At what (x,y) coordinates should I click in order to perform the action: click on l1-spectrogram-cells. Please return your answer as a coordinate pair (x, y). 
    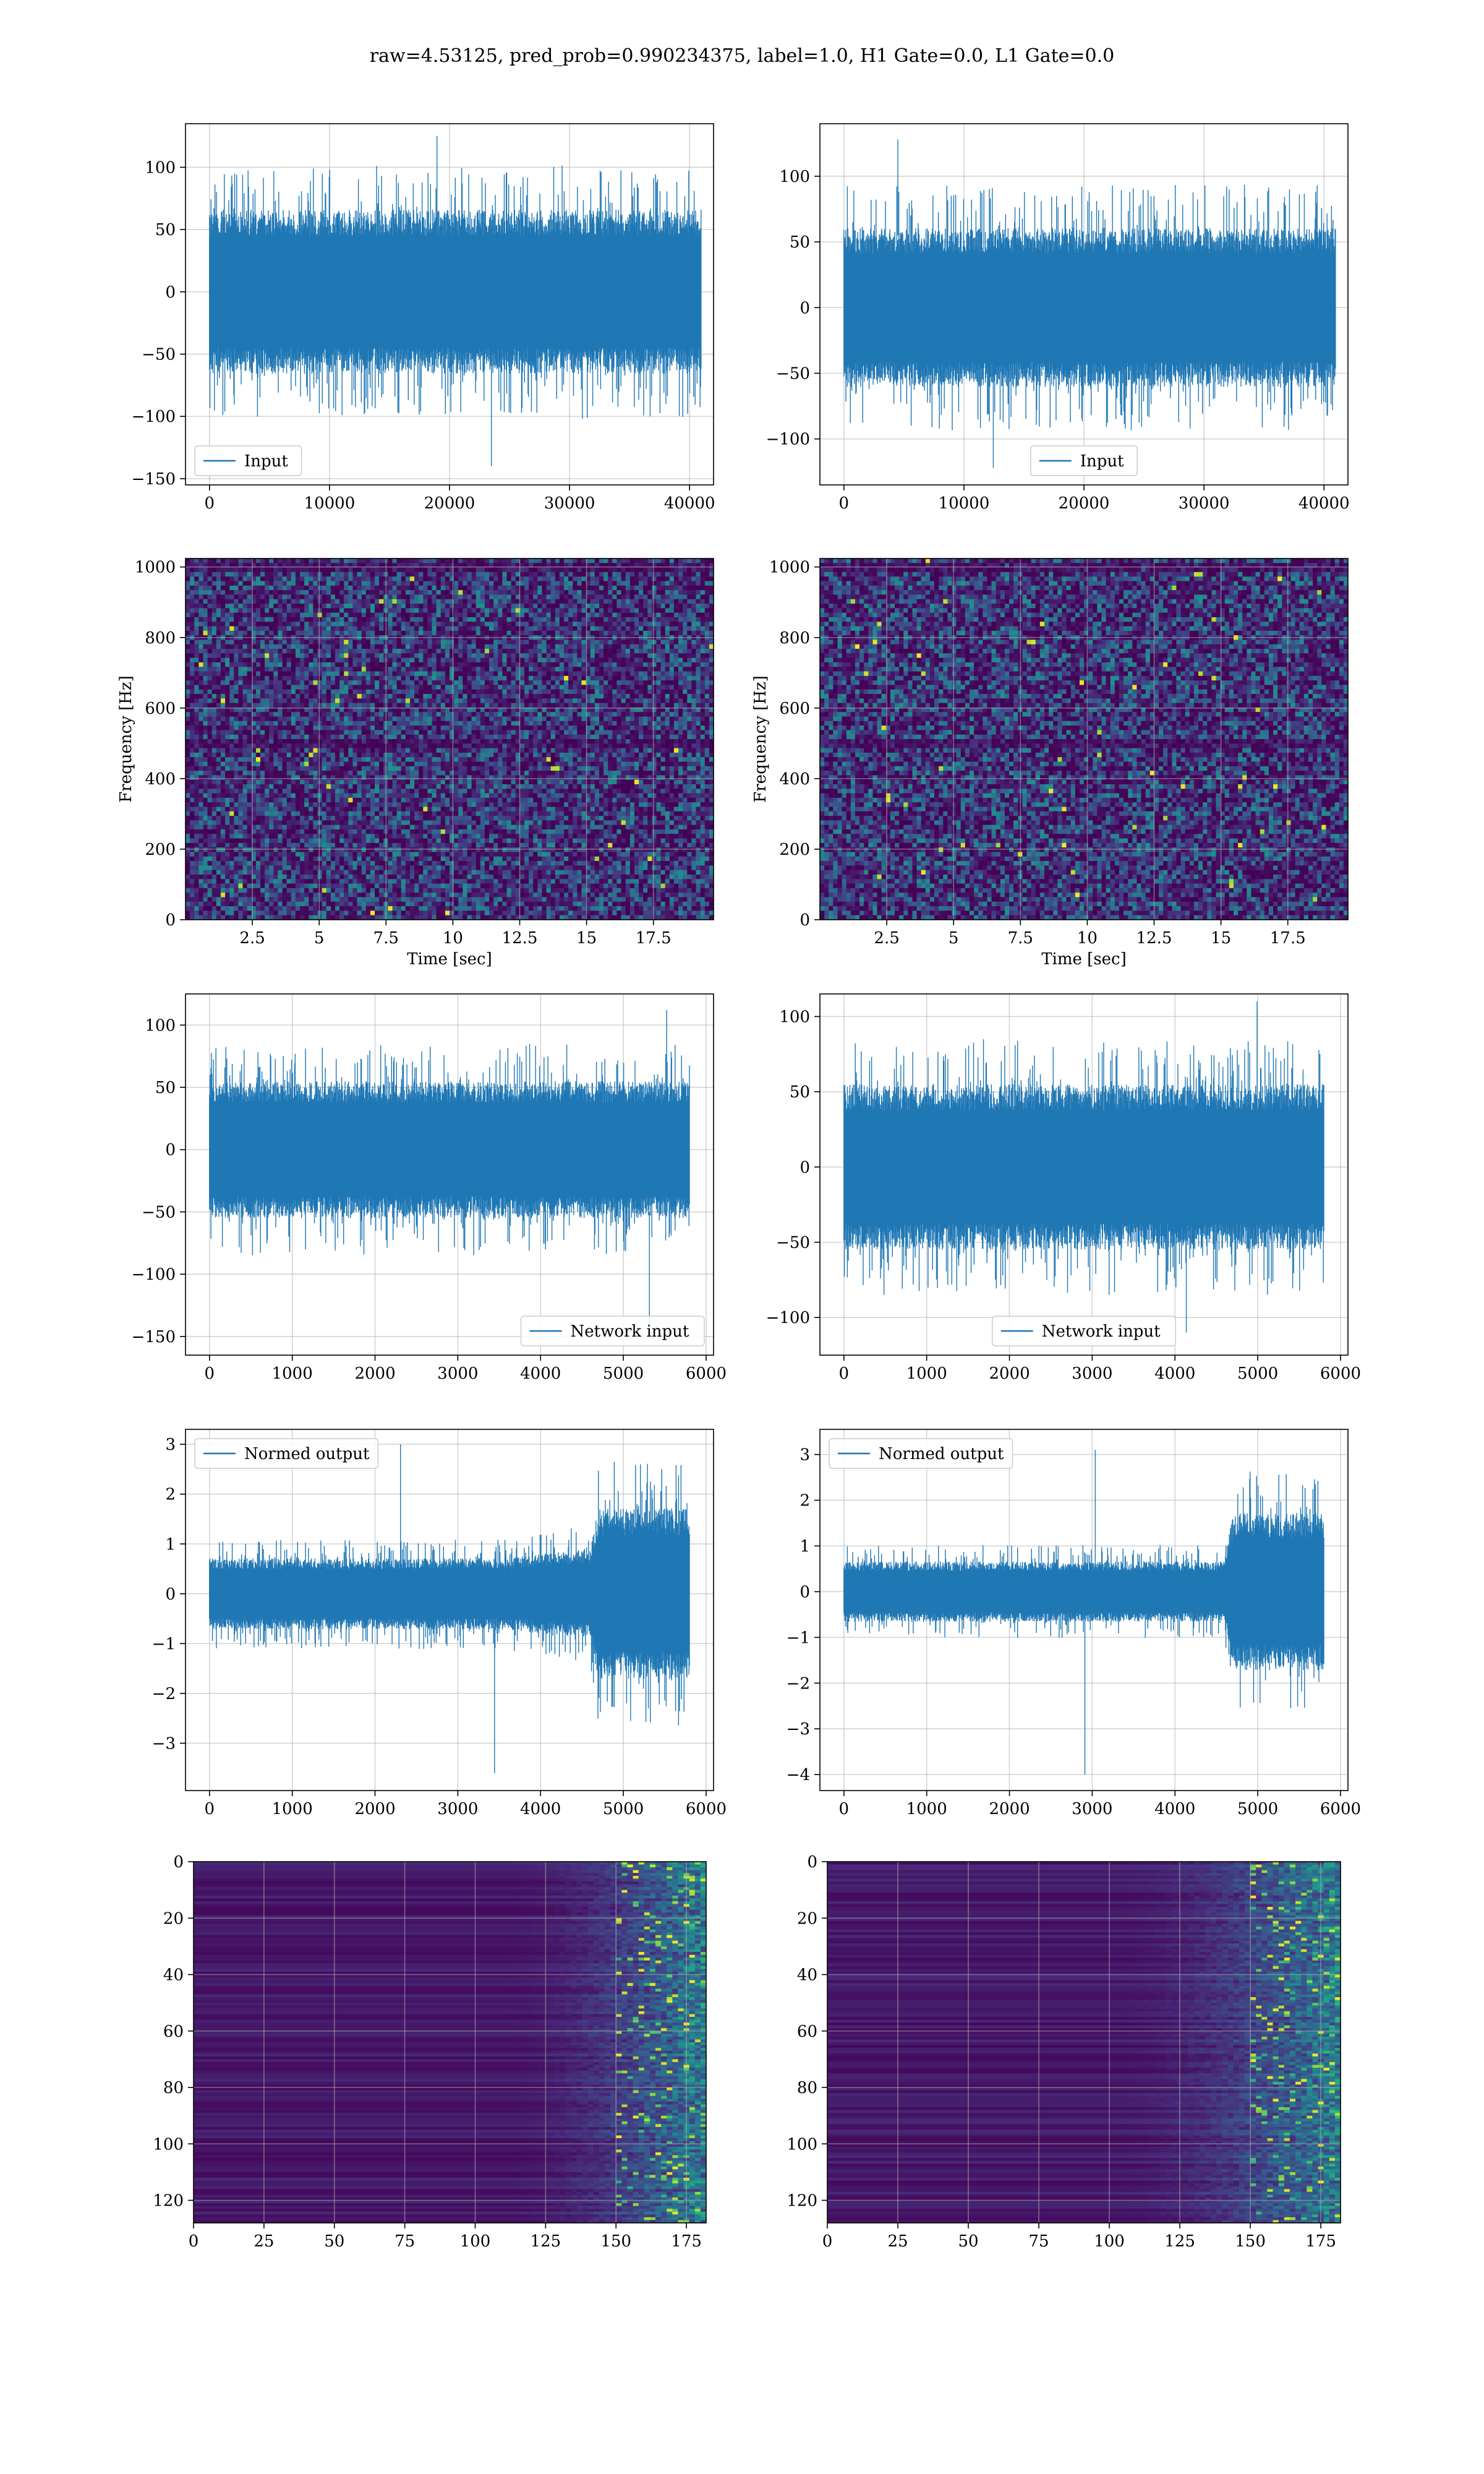
    Looking at the image, I should click on (1084, 740).